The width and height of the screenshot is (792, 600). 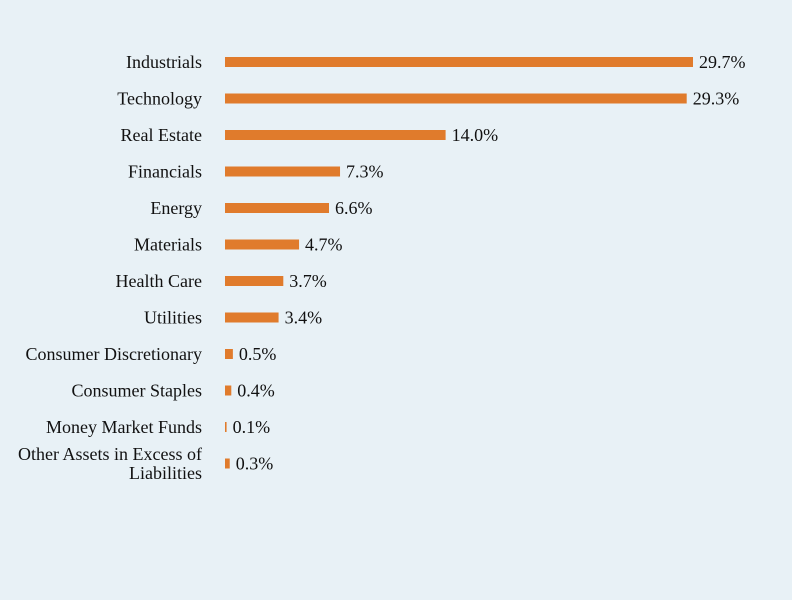 I want to click on value-label: 4.7%, so click(x=324, y=244).